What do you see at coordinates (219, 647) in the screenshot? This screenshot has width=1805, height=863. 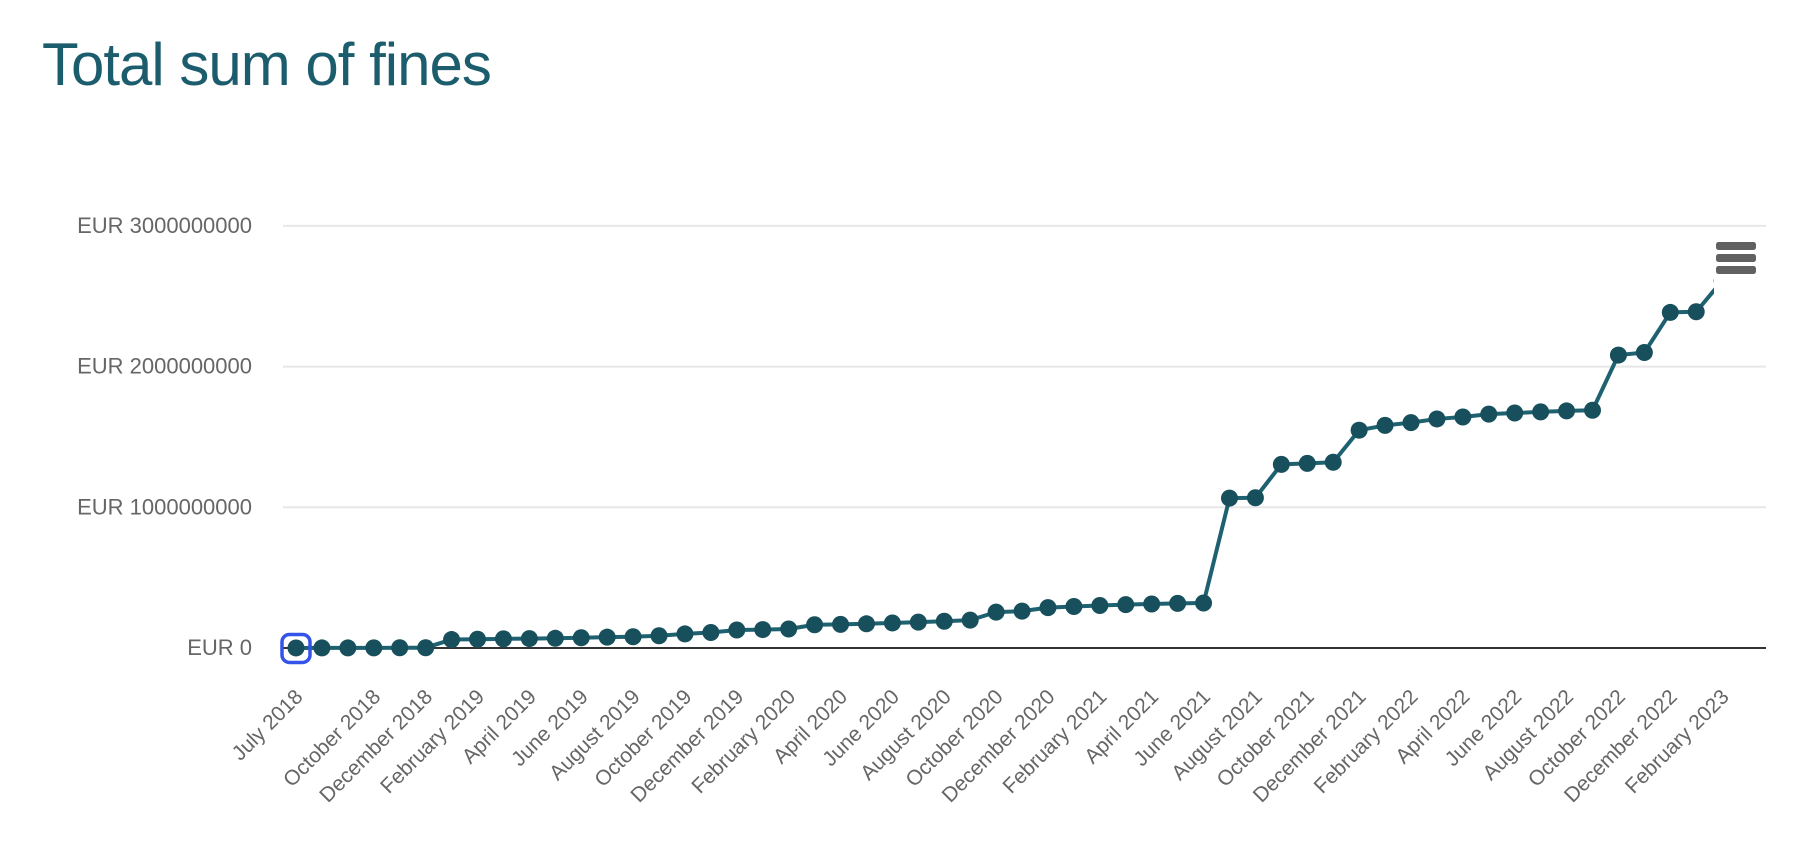 I see `y-axis-label: EUR 0` at bounding box center [219, 647].